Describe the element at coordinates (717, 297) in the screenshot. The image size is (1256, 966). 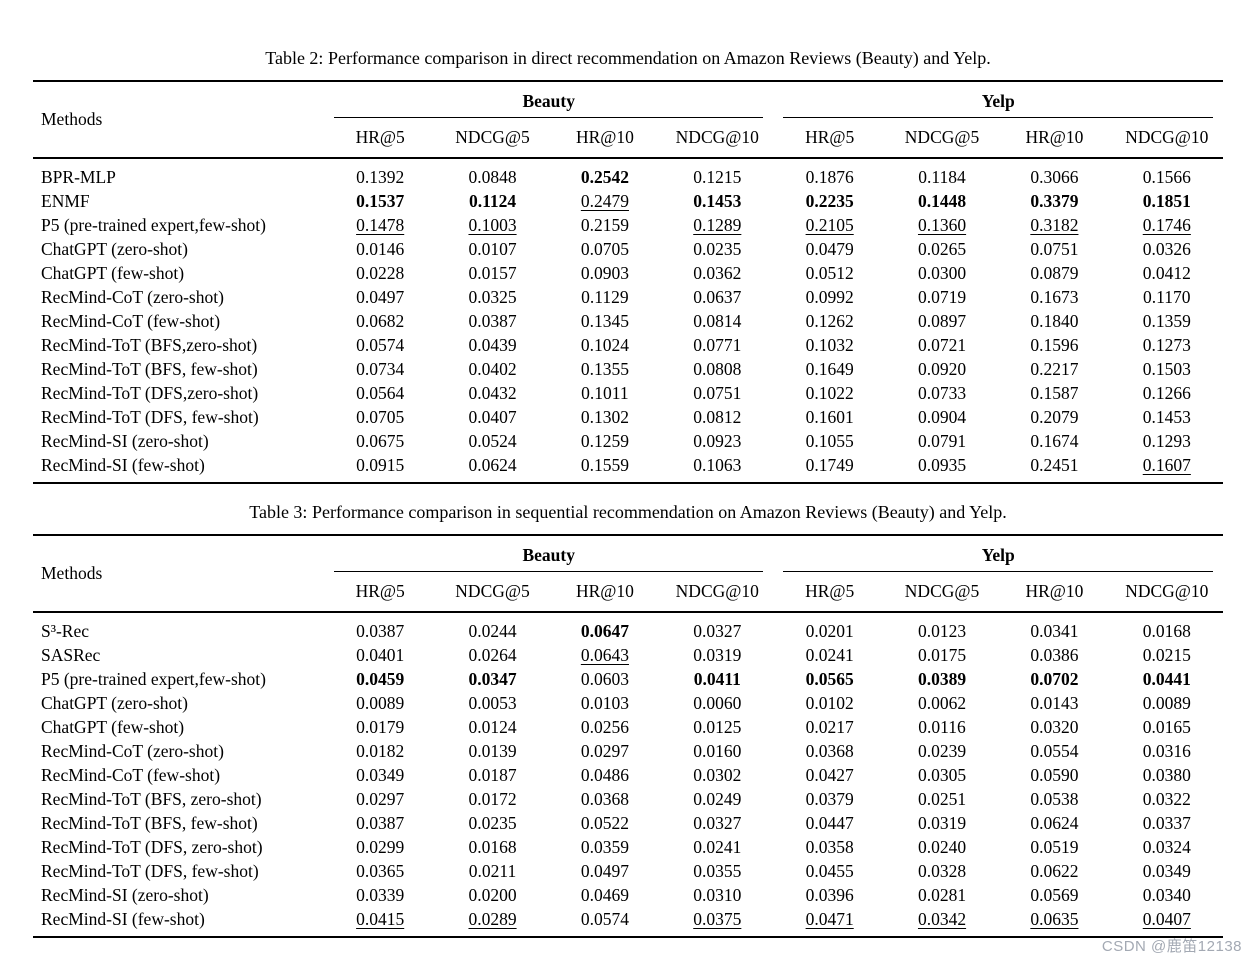
I see `metric-value: 0.0637` at that location.